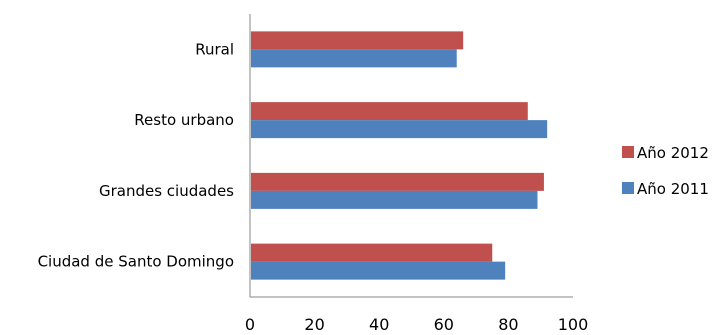 This screenshot has width=726, height=335. I want to click on legend-label-ano-2011: Año 2011, so click(673, 189).